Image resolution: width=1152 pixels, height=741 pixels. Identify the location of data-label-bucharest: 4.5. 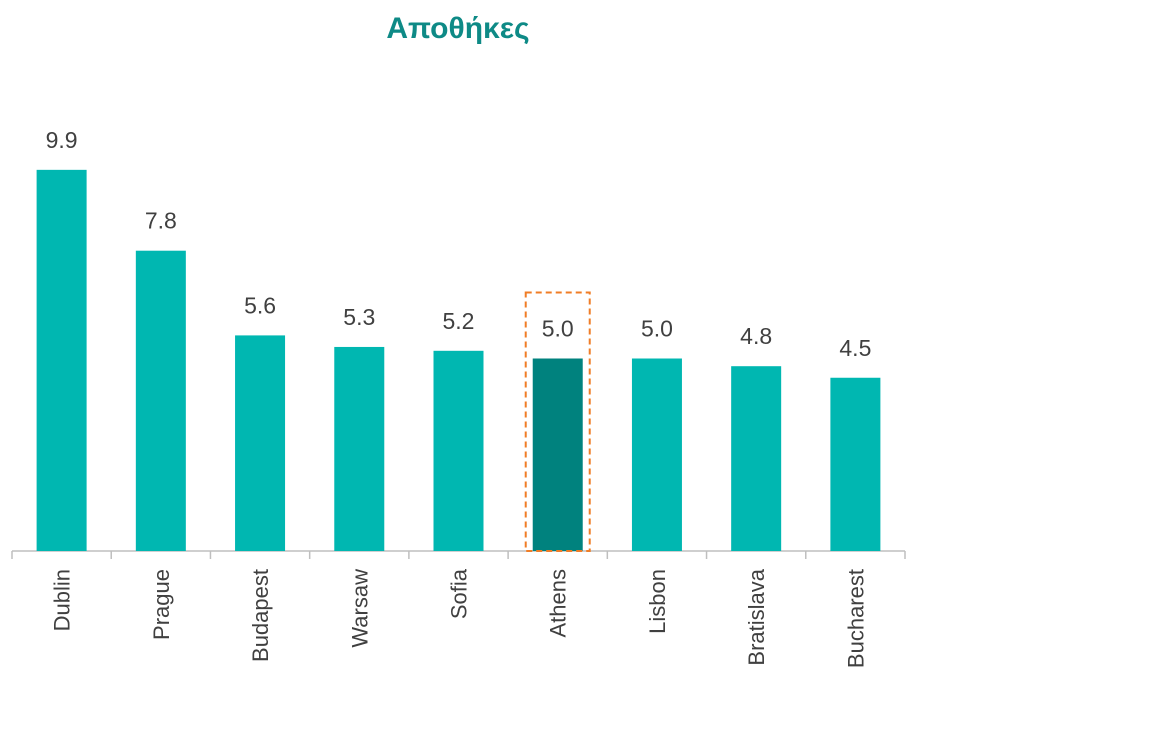
(855, 348).